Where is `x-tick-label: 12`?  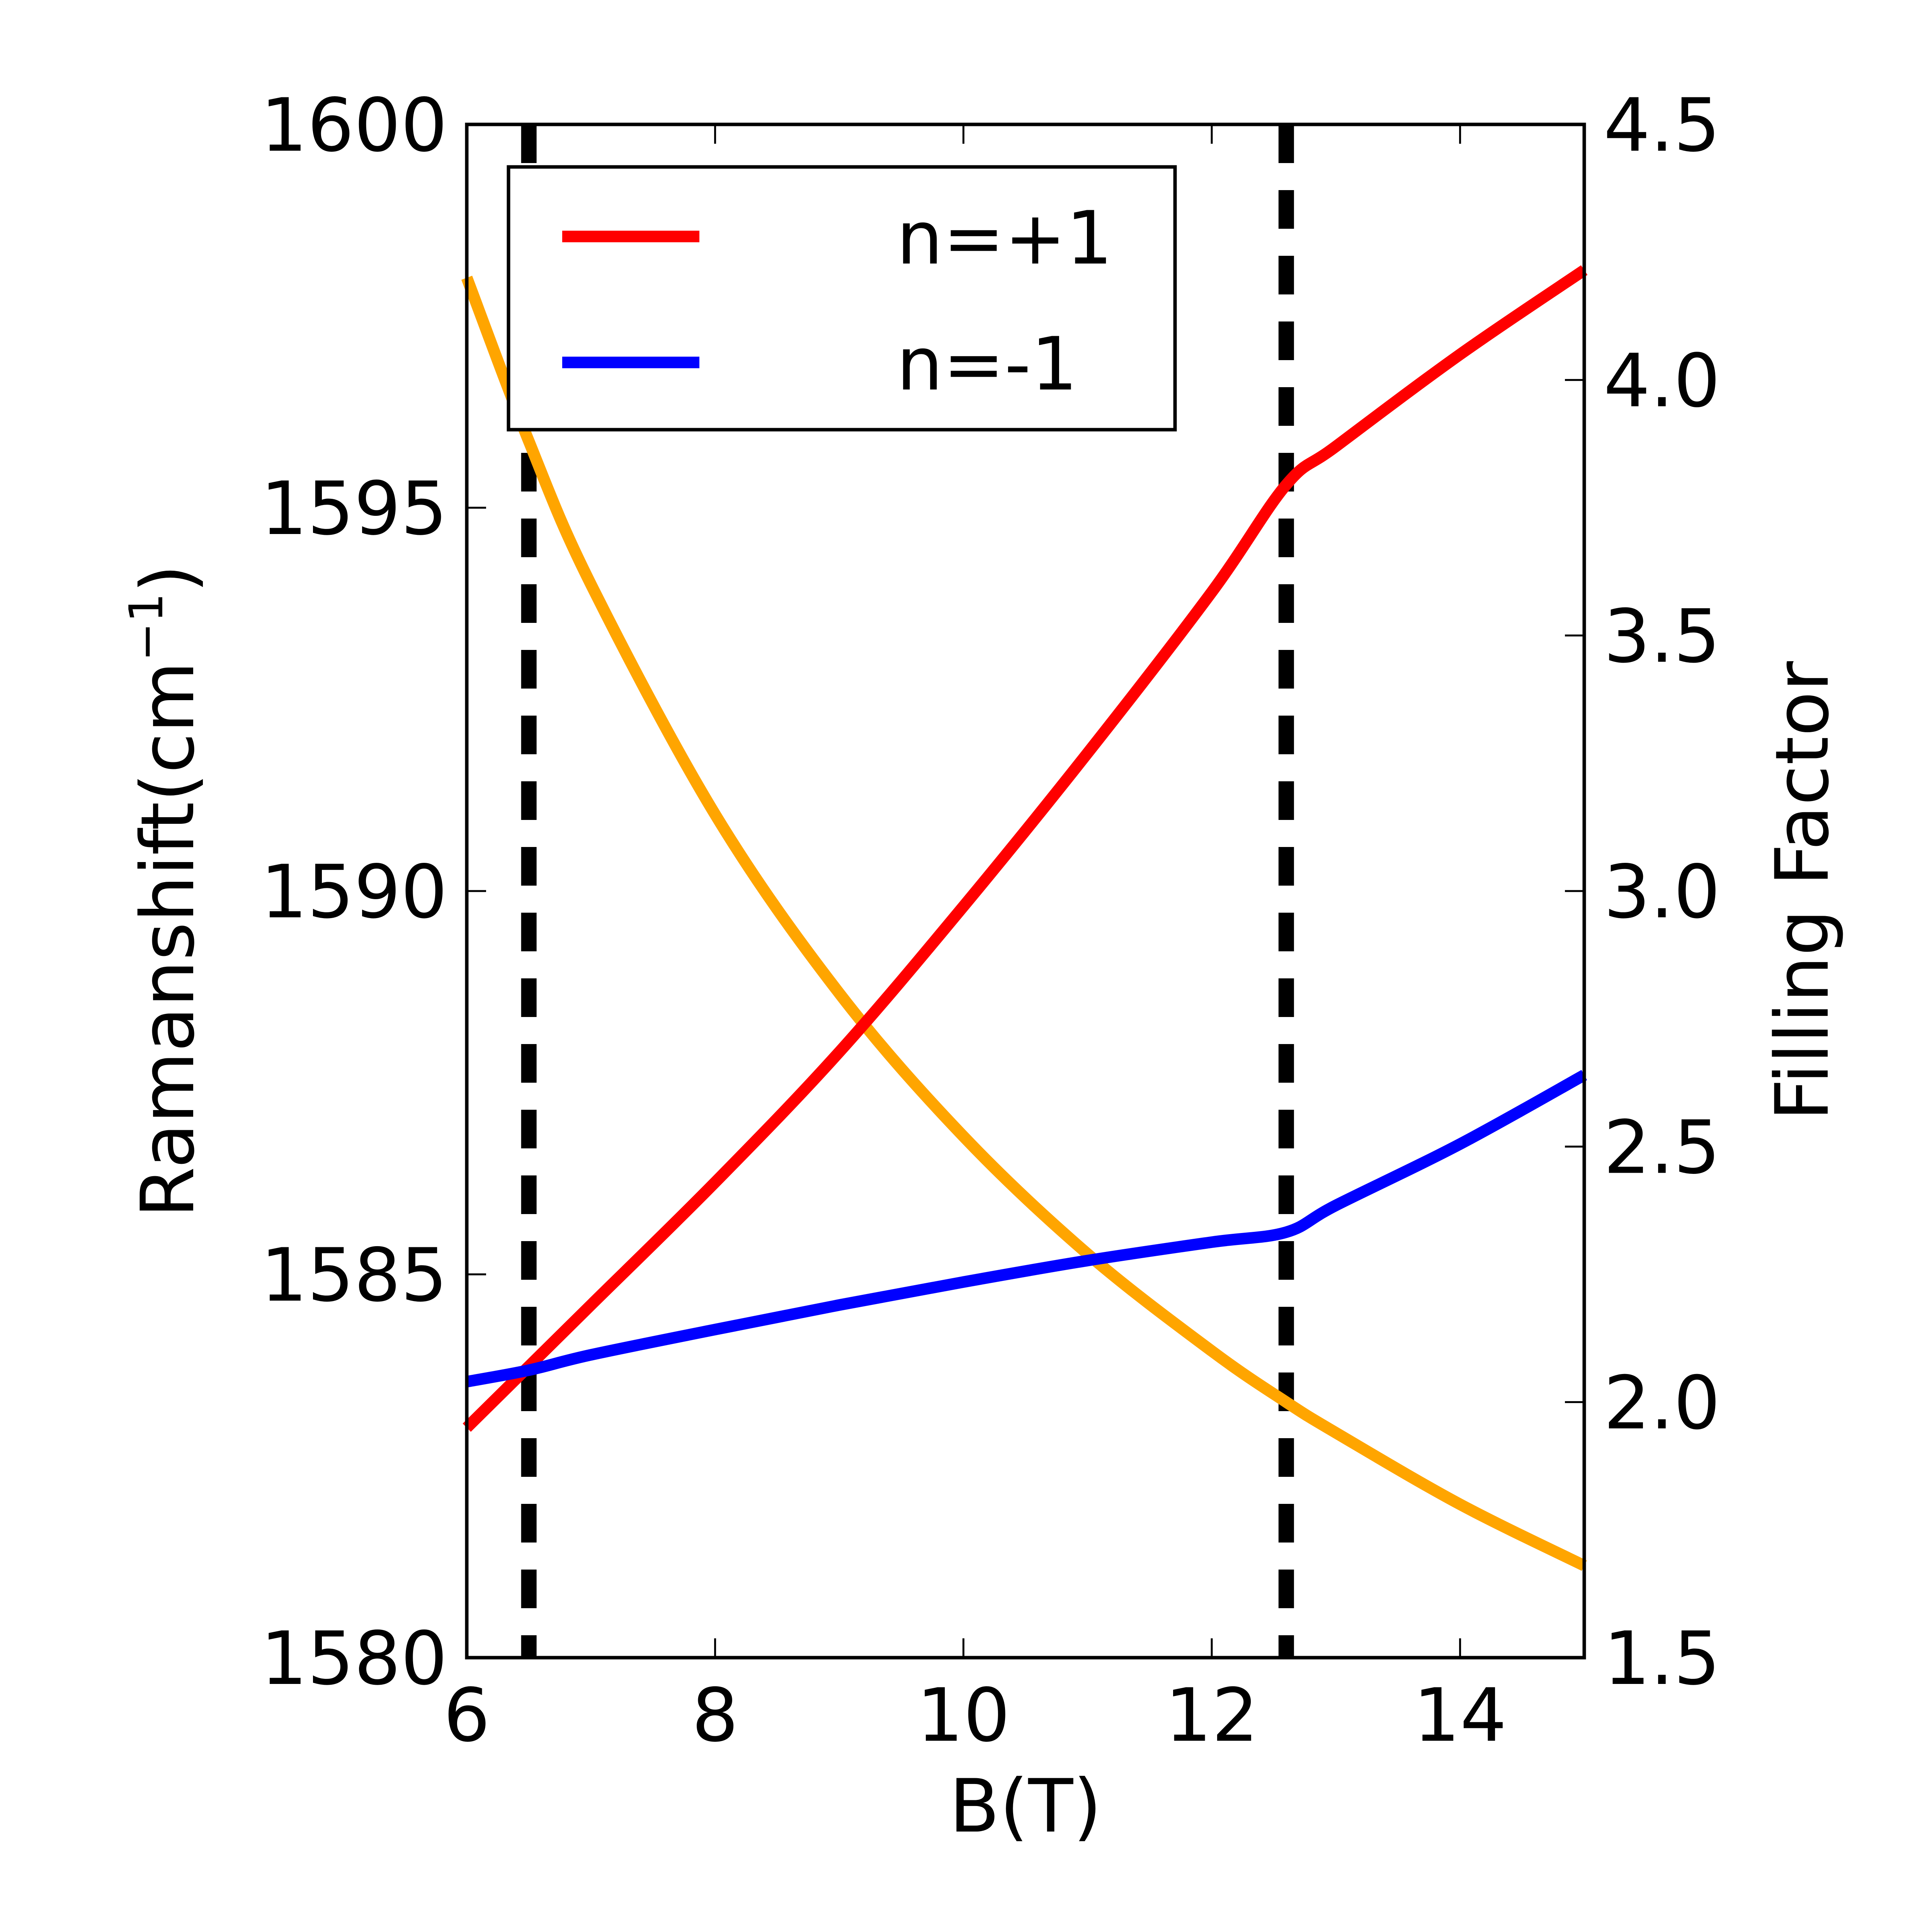 x-tick-label: 12 is located at coordinates (1212, 1715).